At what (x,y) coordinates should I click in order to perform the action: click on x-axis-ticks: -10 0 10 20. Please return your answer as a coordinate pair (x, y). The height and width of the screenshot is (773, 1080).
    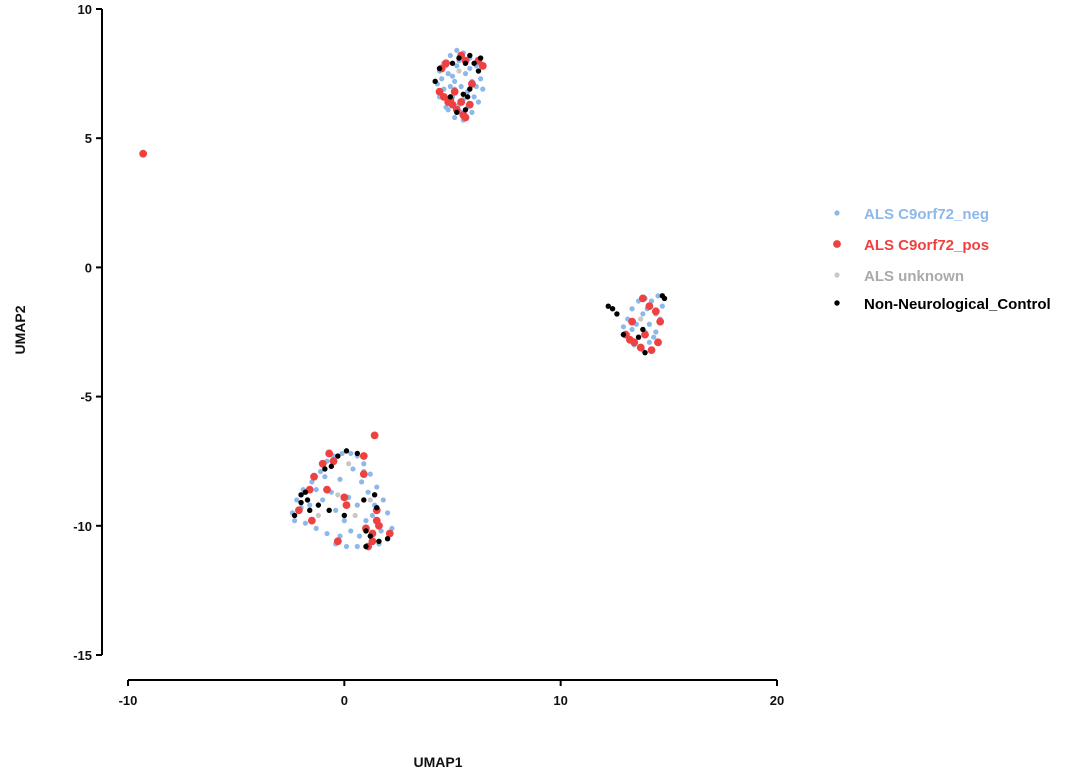
    Looking at the image, I should click on (451, 694).